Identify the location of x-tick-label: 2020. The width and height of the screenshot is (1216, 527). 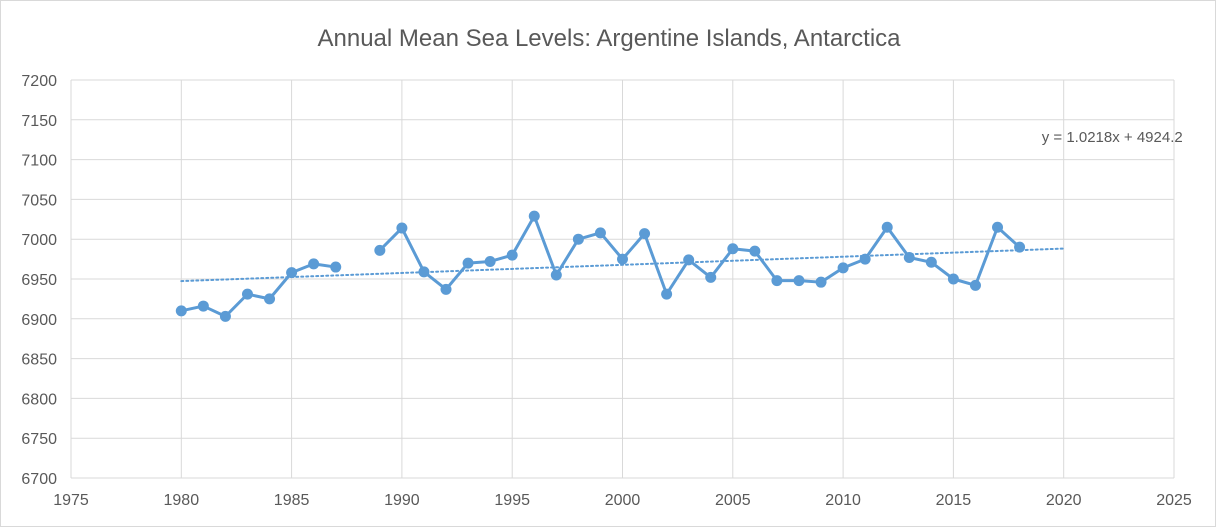
(1064, 500).